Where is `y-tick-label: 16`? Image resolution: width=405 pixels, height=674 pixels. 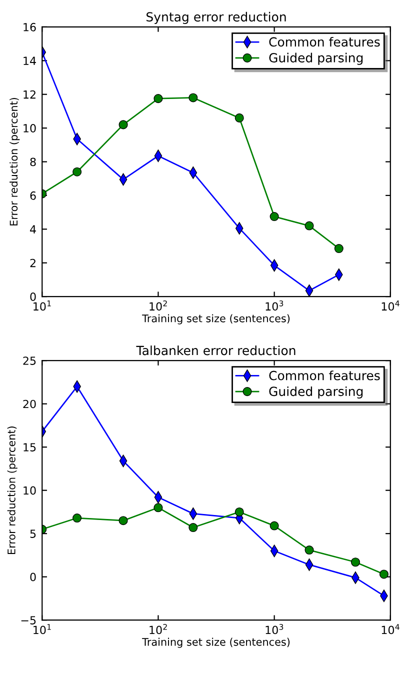 y-tick-label: 16 is located at coordinates (30, 27).